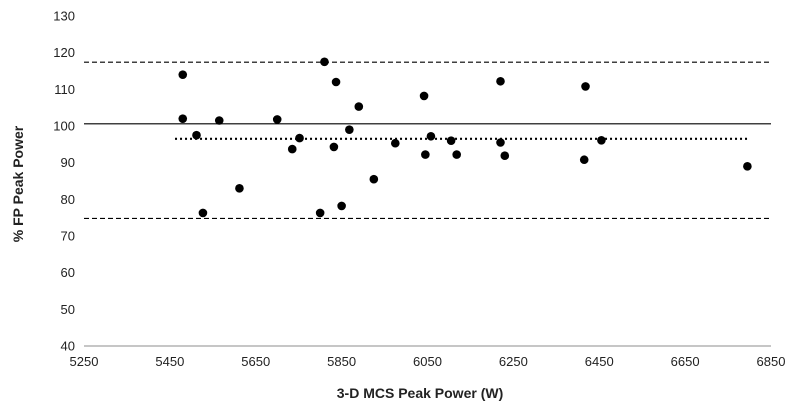 This screenshot has height=408, width=806. I want to click on x-tick-label: 6250, so click(513, 361).